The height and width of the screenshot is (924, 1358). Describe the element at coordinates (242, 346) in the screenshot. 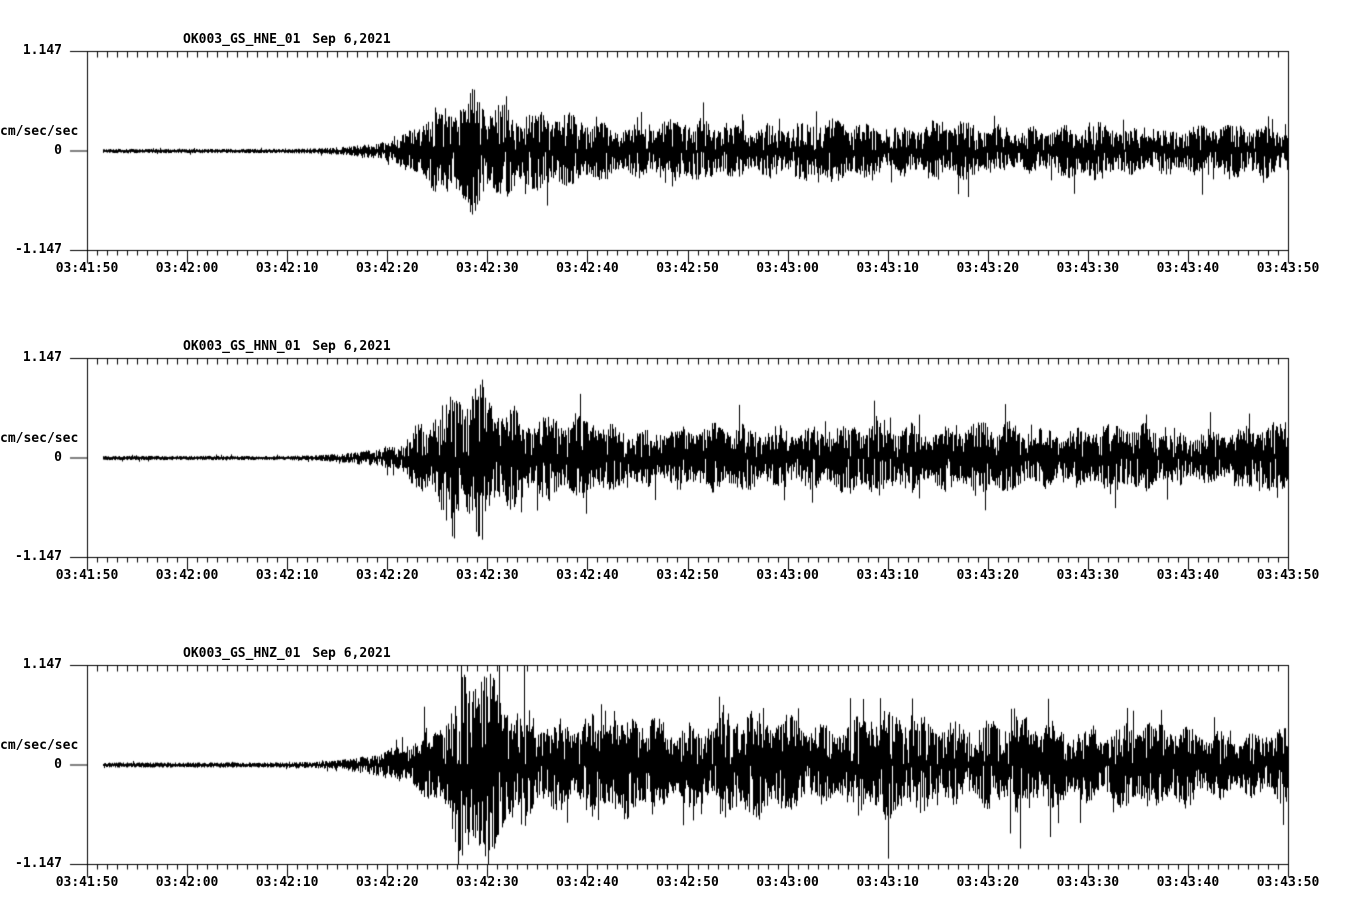

I see `station-label: OK003_GS_HNN_01` at that location.